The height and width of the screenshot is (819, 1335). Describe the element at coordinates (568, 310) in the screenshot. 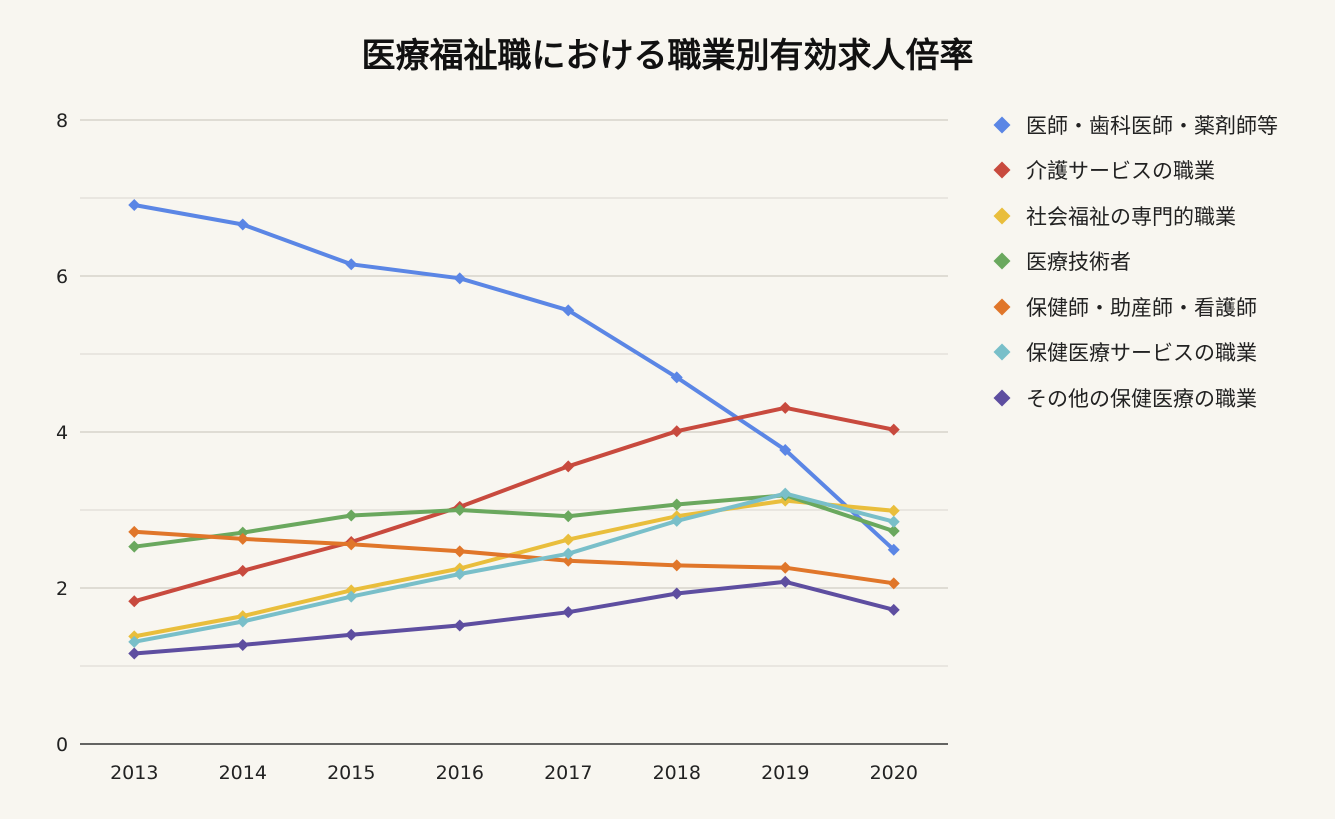

I see `data-point-1-2017` at that location.